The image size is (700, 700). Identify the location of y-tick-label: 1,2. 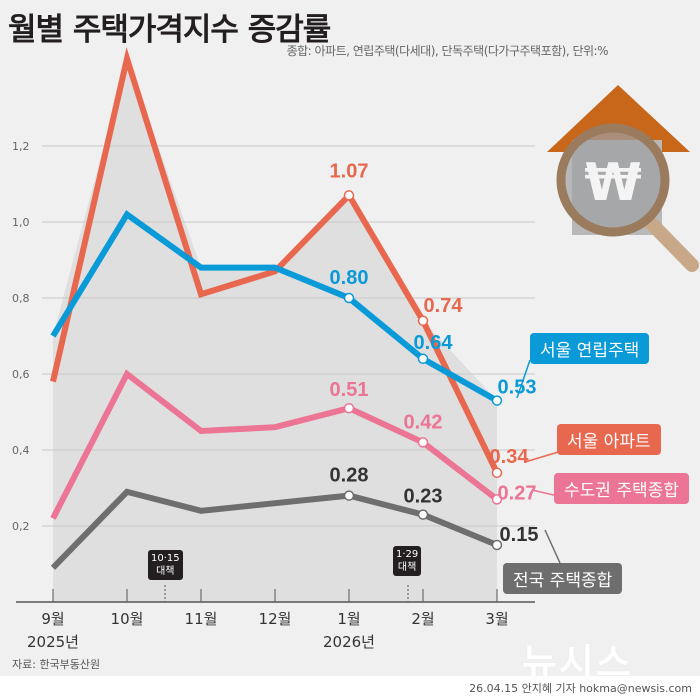
(21, 146).